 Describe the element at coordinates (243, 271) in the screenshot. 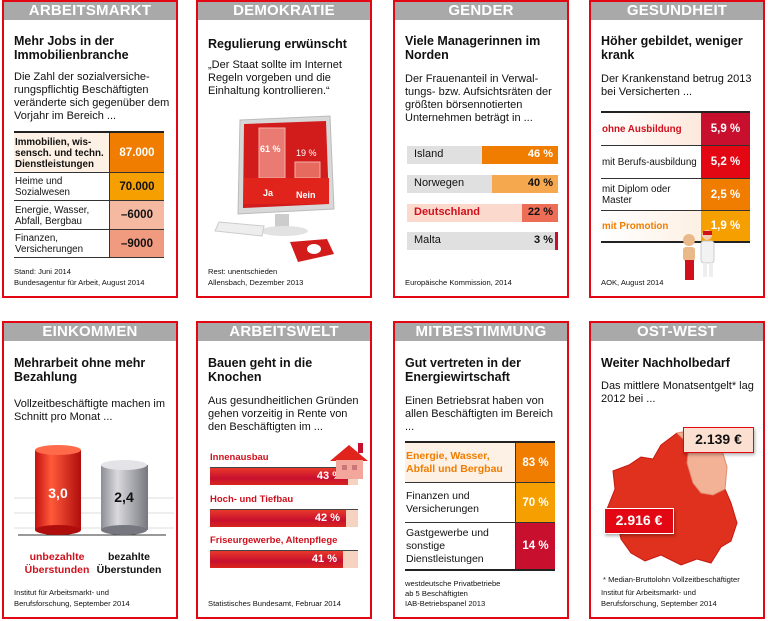

I see `footnote: Rest: unentschieden` at that location.